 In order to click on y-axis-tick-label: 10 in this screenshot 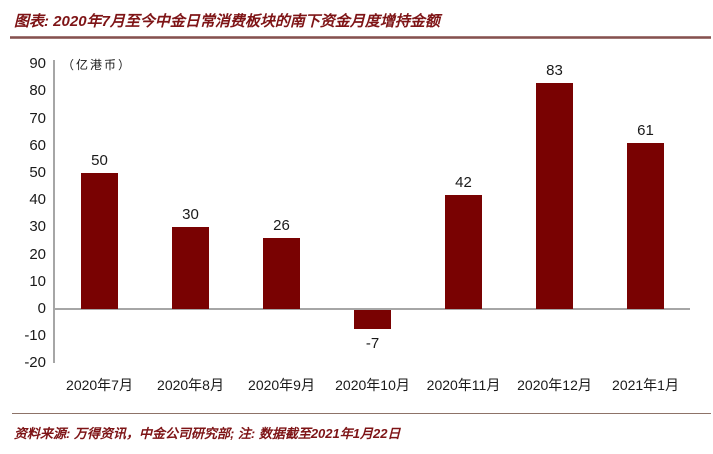, I will do `click(37, 281)`.